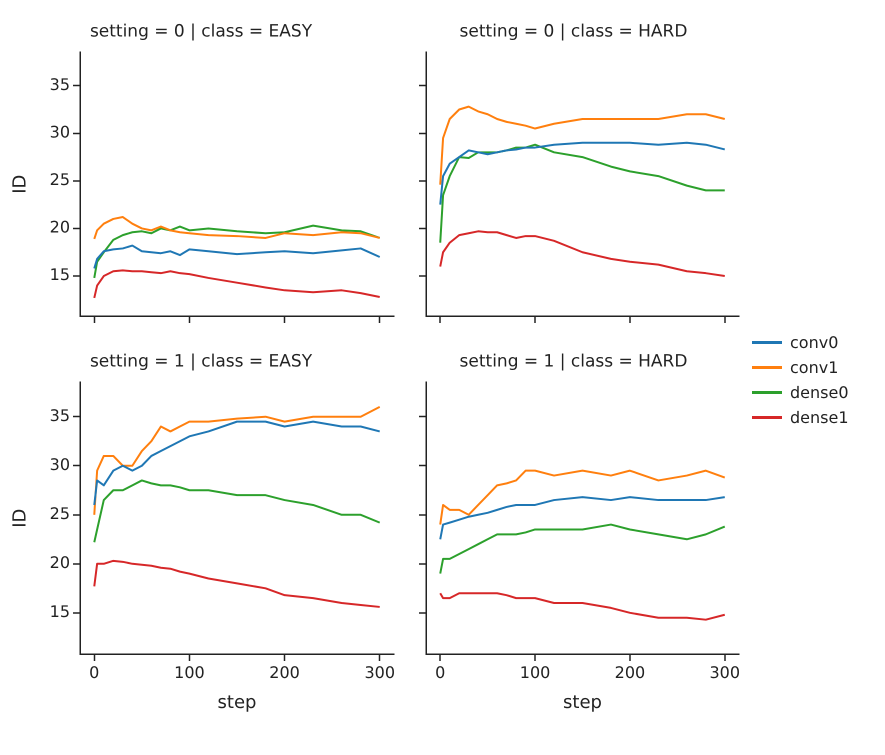 This screenshot has height=755, width=885. I want to click on legend-label: dense1, so click(819, 418).